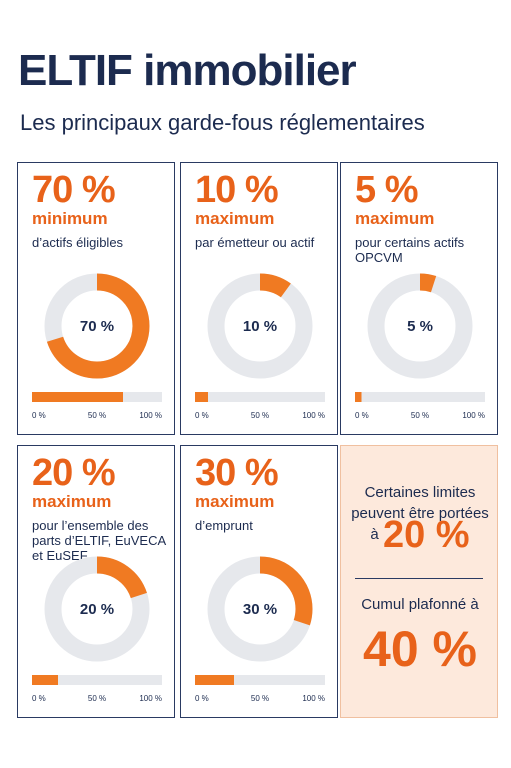 The height and width of the screenshot is (768, 511). What do you see at coordinates (237, 473) in the screenshot?
I see `headline: 30 %` at bounding box center [237, 473].